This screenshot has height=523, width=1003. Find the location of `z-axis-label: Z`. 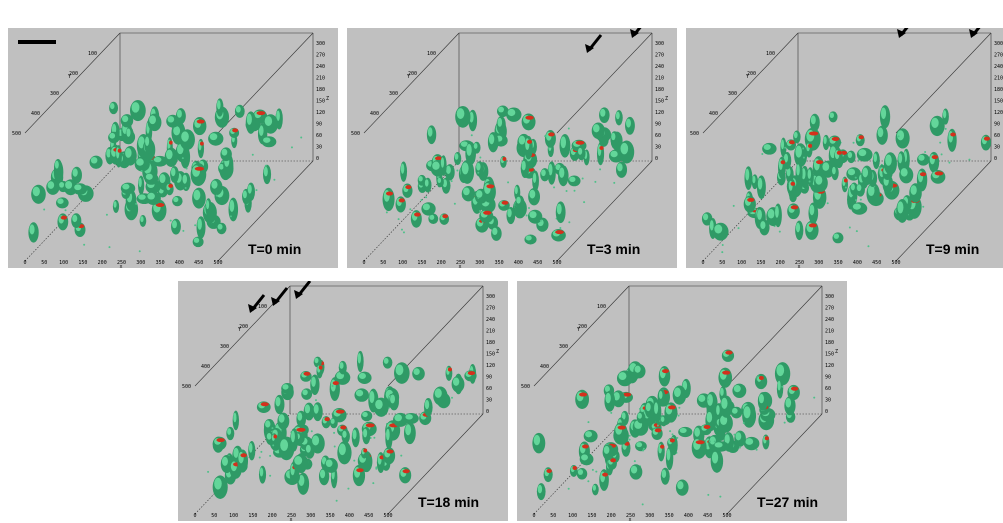

z-axis-label: Z is located at coordinates (497, 352).